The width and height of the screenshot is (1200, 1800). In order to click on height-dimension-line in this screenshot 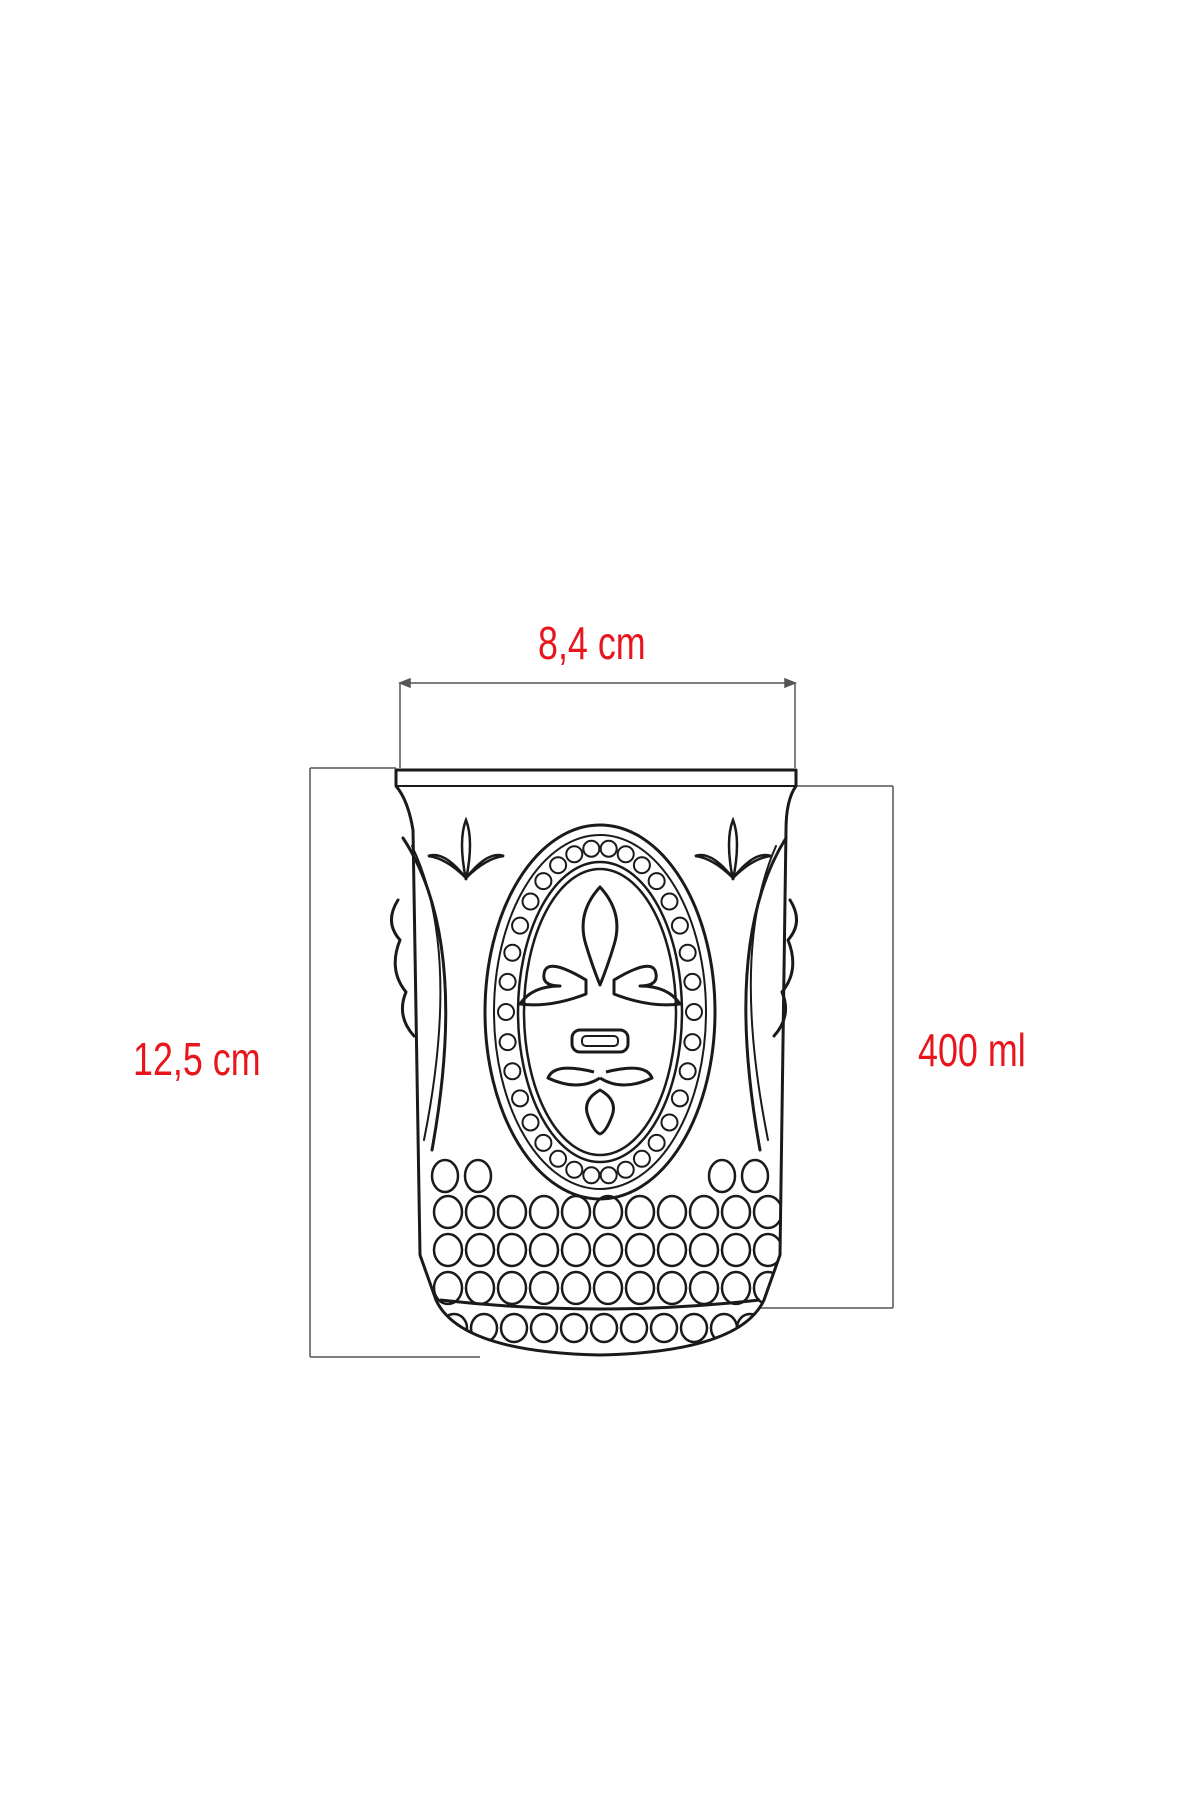, I will do `click(394, 1062)`.